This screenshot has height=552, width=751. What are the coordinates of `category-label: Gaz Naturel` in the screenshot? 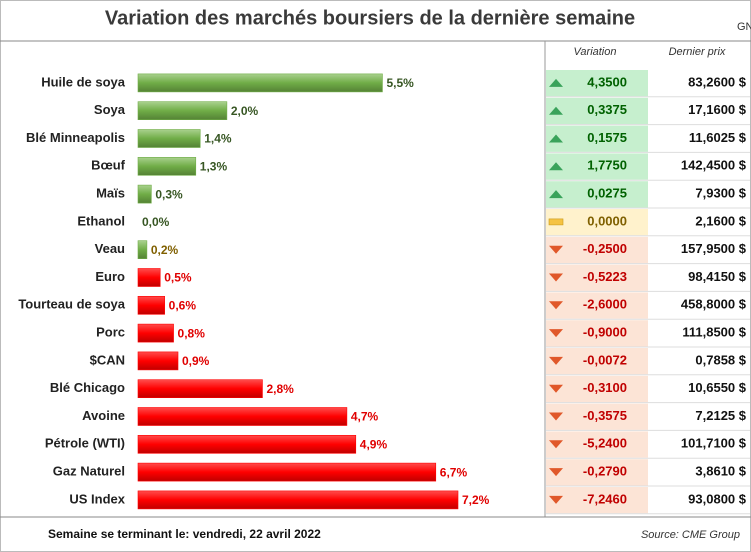 It's located at (89, 471).